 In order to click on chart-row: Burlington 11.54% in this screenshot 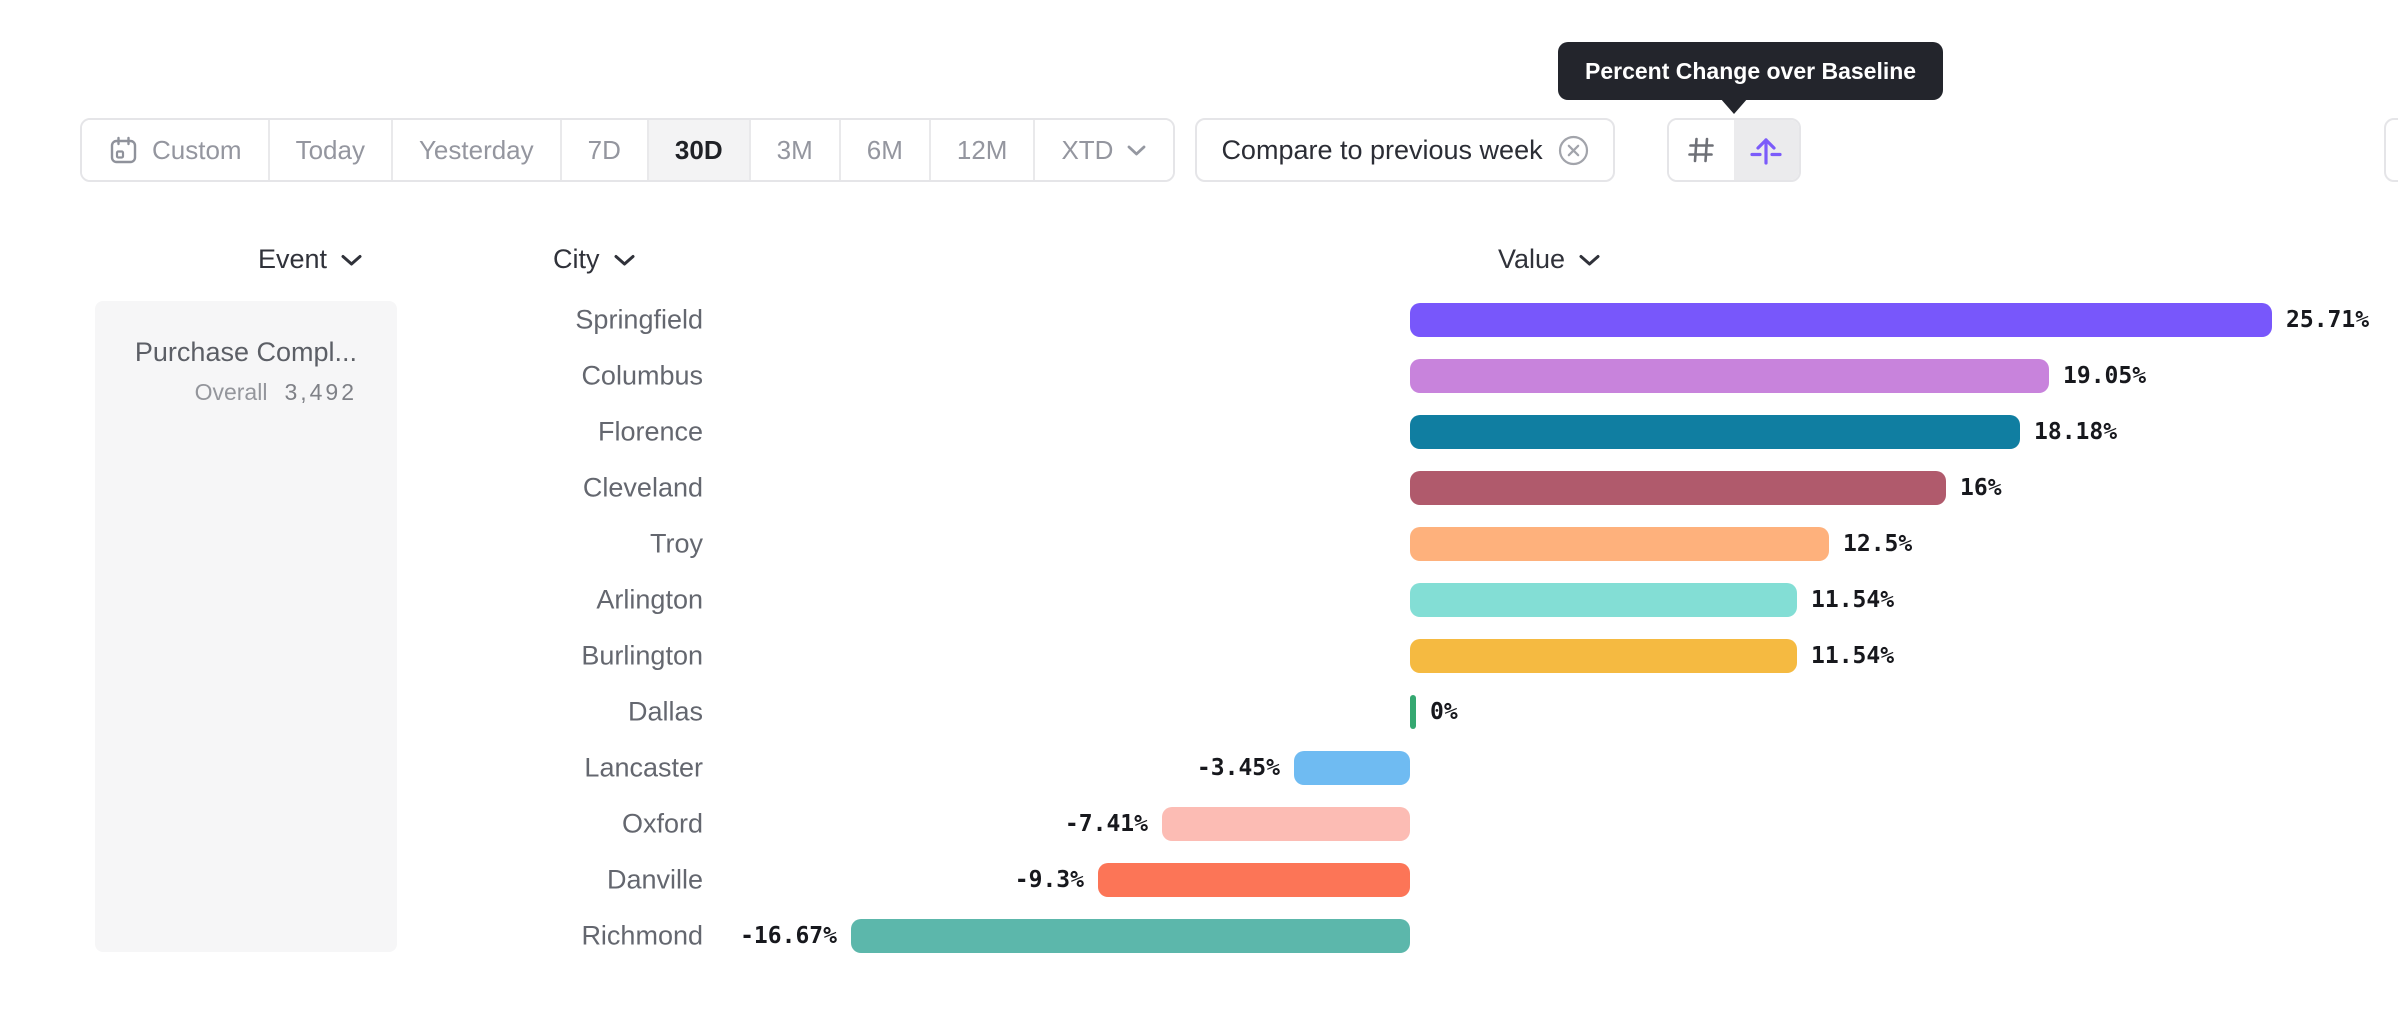, I will do `click(1199, 656)`.